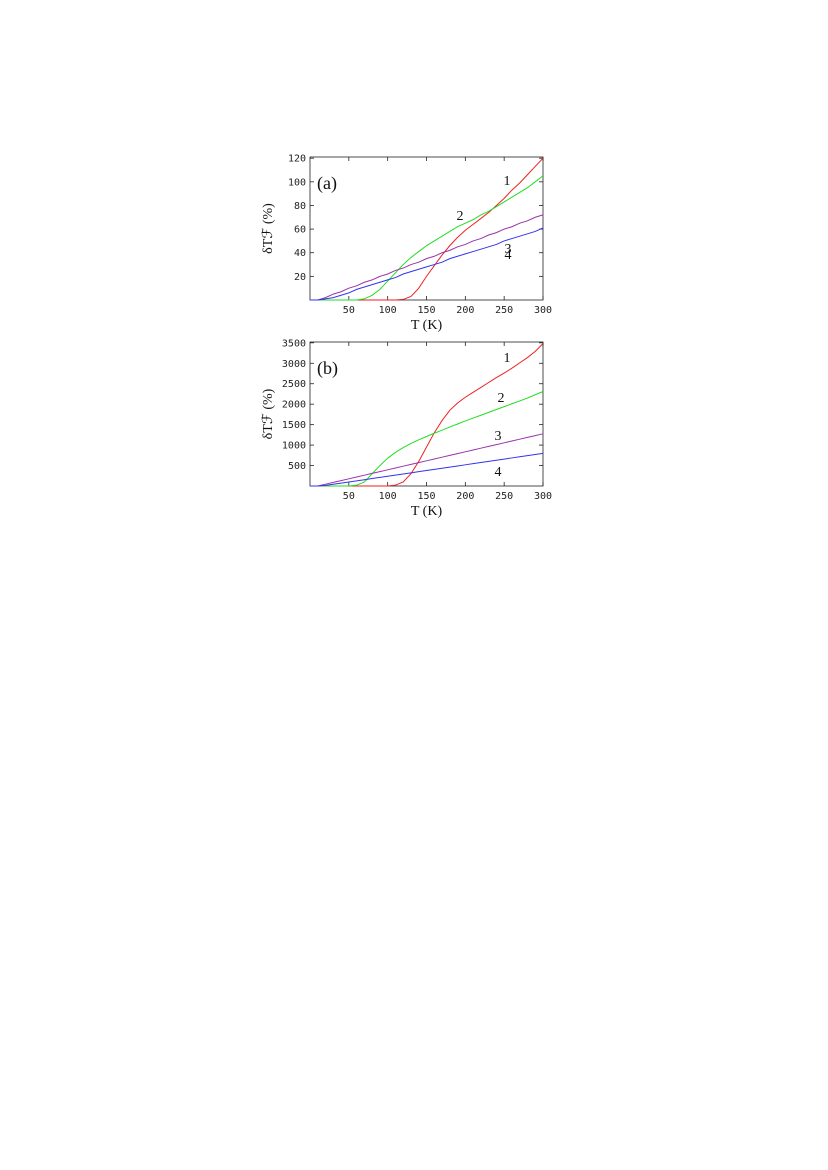  Describe the element at coordinates (294, 405) in the screenshot. I see `y-tick-label: 2000` at that location.